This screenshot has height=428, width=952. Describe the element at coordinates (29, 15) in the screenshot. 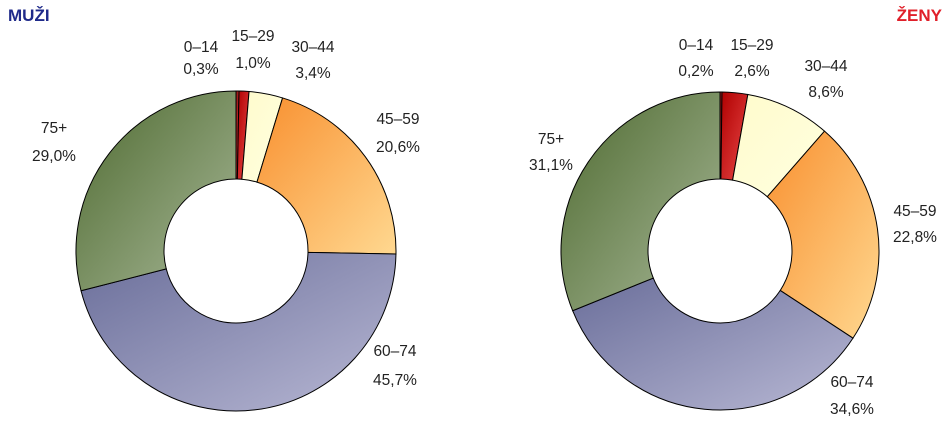

I see `chart-title-muzi: MUŽI` at that location.